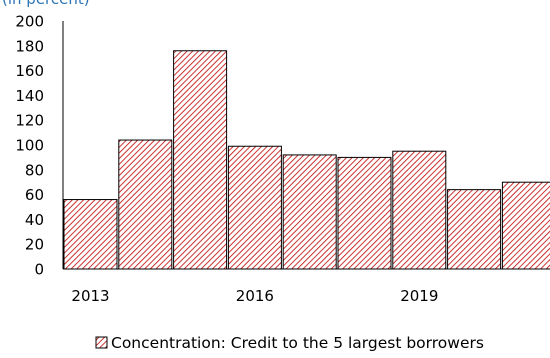 The height and width of the screenshot is (358, 550). I want to click on x-tick-label: 2019, so click(419, 296).